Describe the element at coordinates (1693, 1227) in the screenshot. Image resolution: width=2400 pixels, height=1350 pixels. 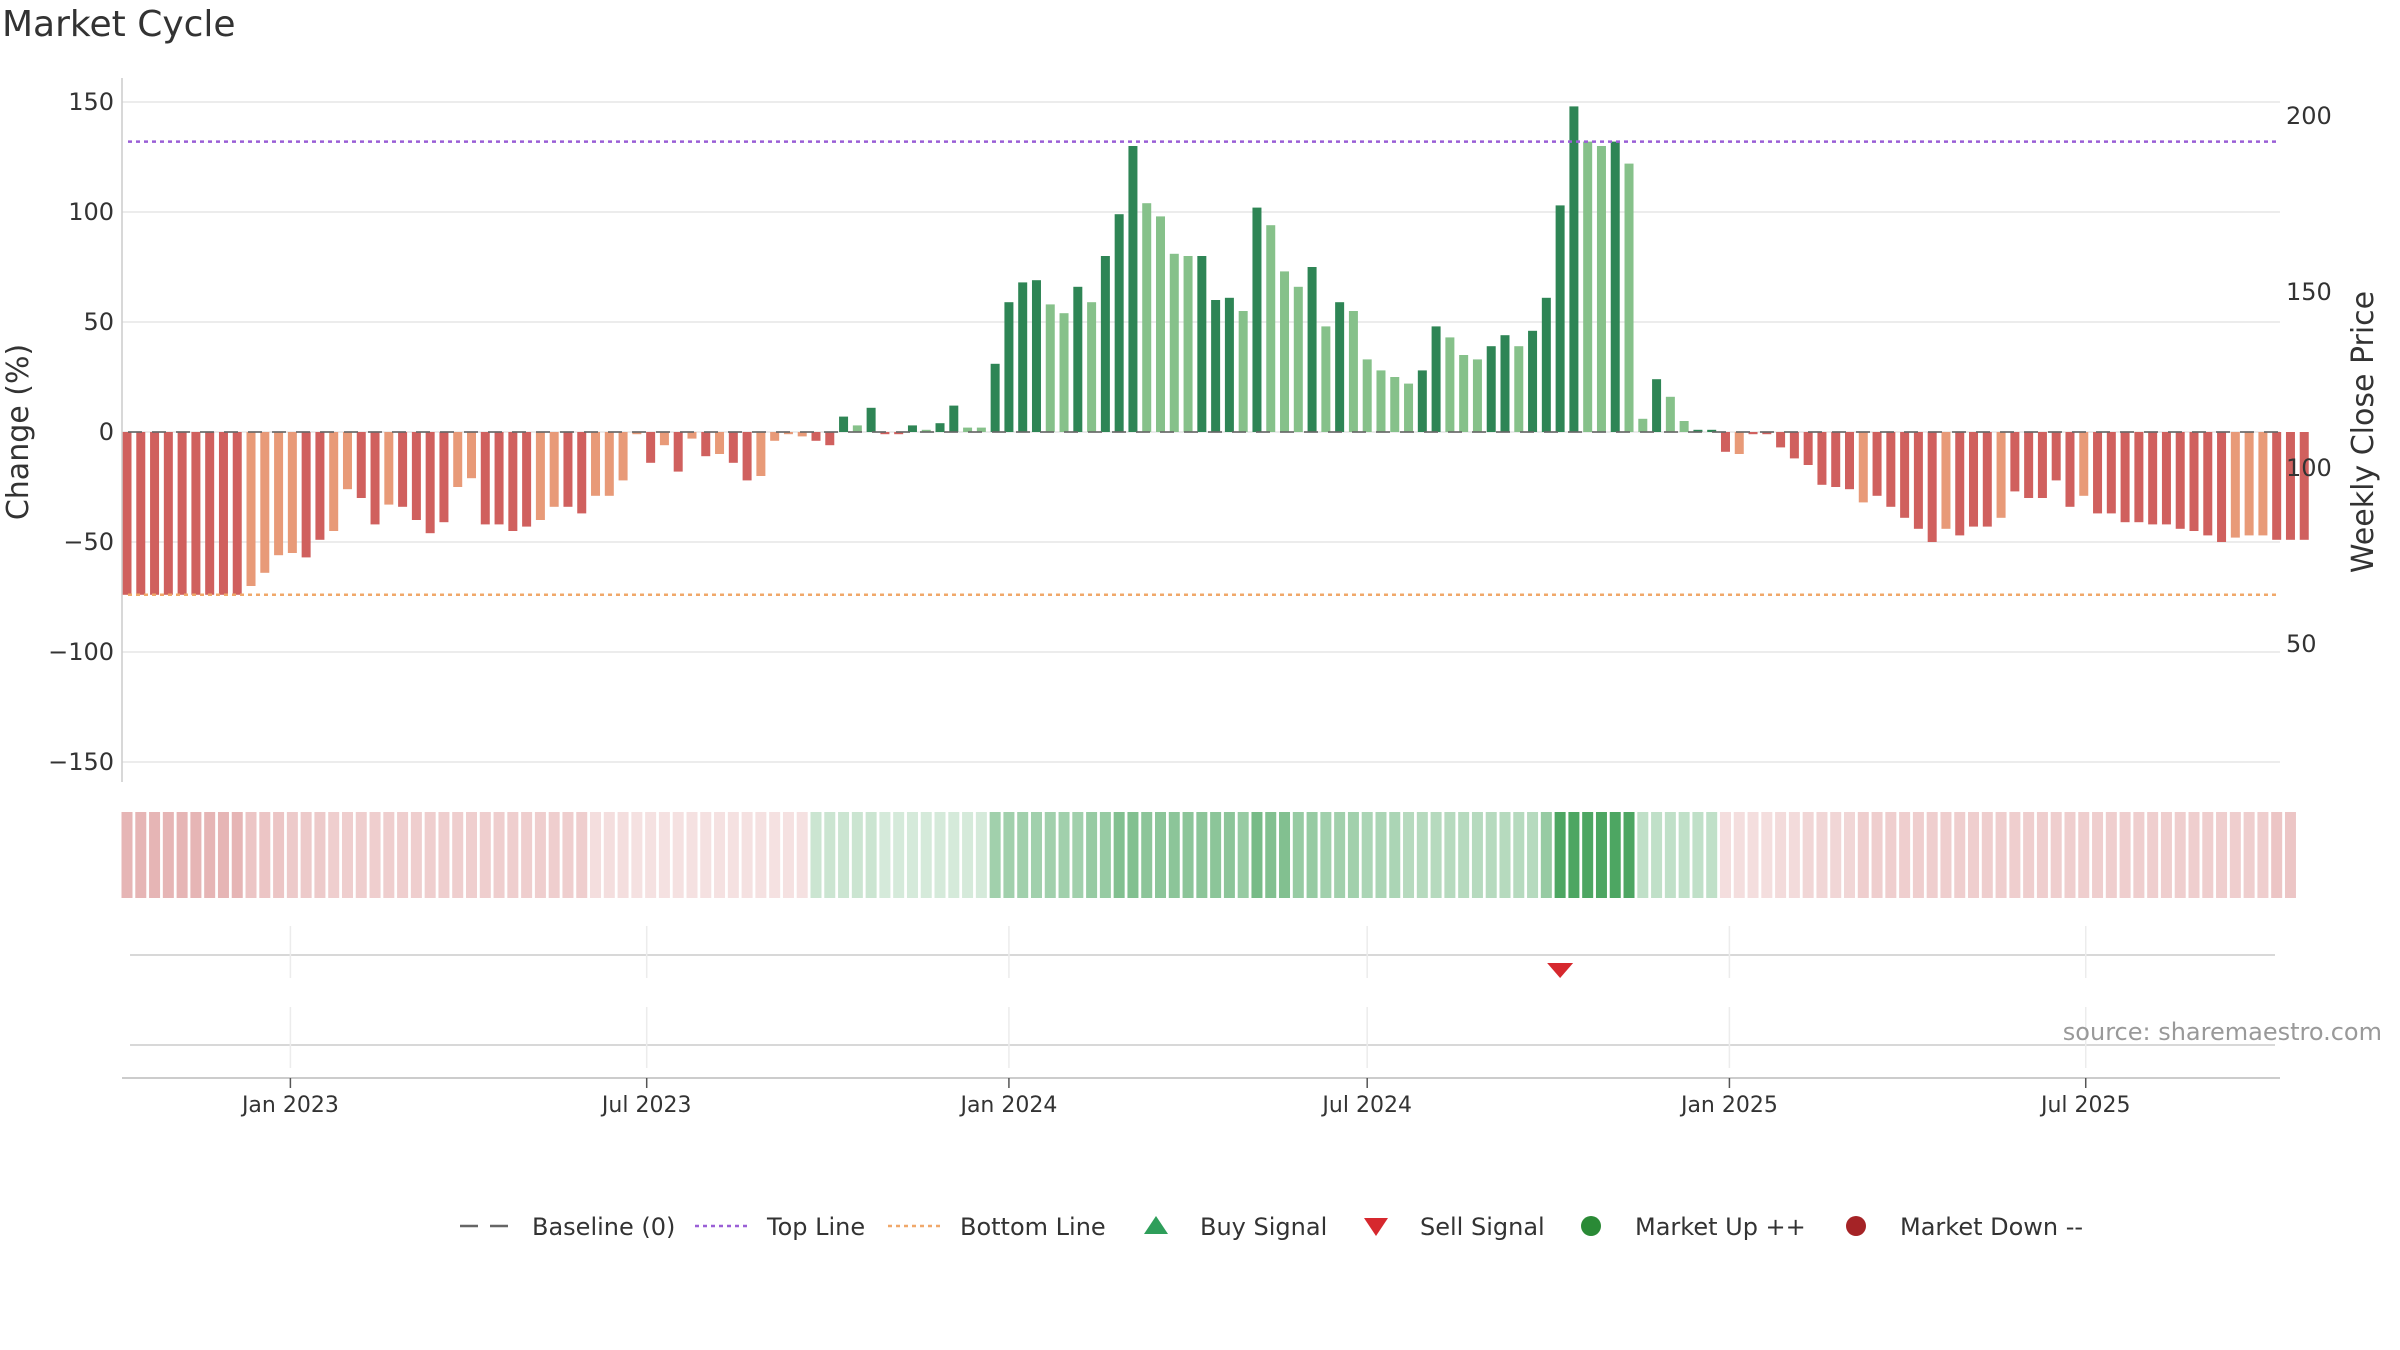
I see `legend-item: Market Up ++` at that location.